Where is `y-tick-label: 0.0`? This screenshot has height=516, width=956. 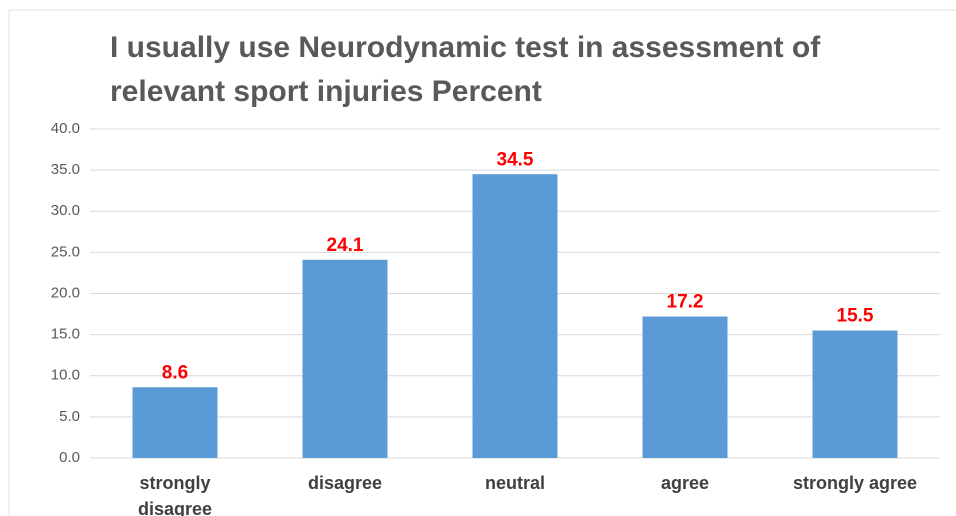
y-tick-label: 0.0 is located at coordinates (69, 457).